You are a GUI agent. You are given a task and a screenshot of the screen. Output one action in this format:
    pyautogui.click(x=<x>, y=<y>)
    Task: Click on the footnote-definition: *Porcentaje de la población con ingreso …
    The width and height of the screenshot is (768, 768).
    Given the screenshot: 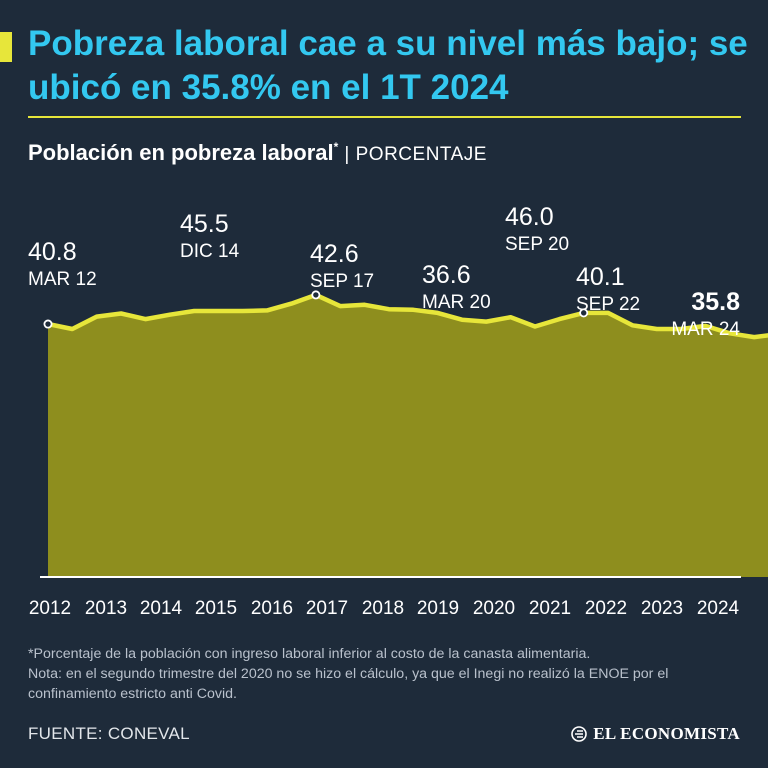 What is the action you would take?
    pyautogui.click(x=309, y=654)
    